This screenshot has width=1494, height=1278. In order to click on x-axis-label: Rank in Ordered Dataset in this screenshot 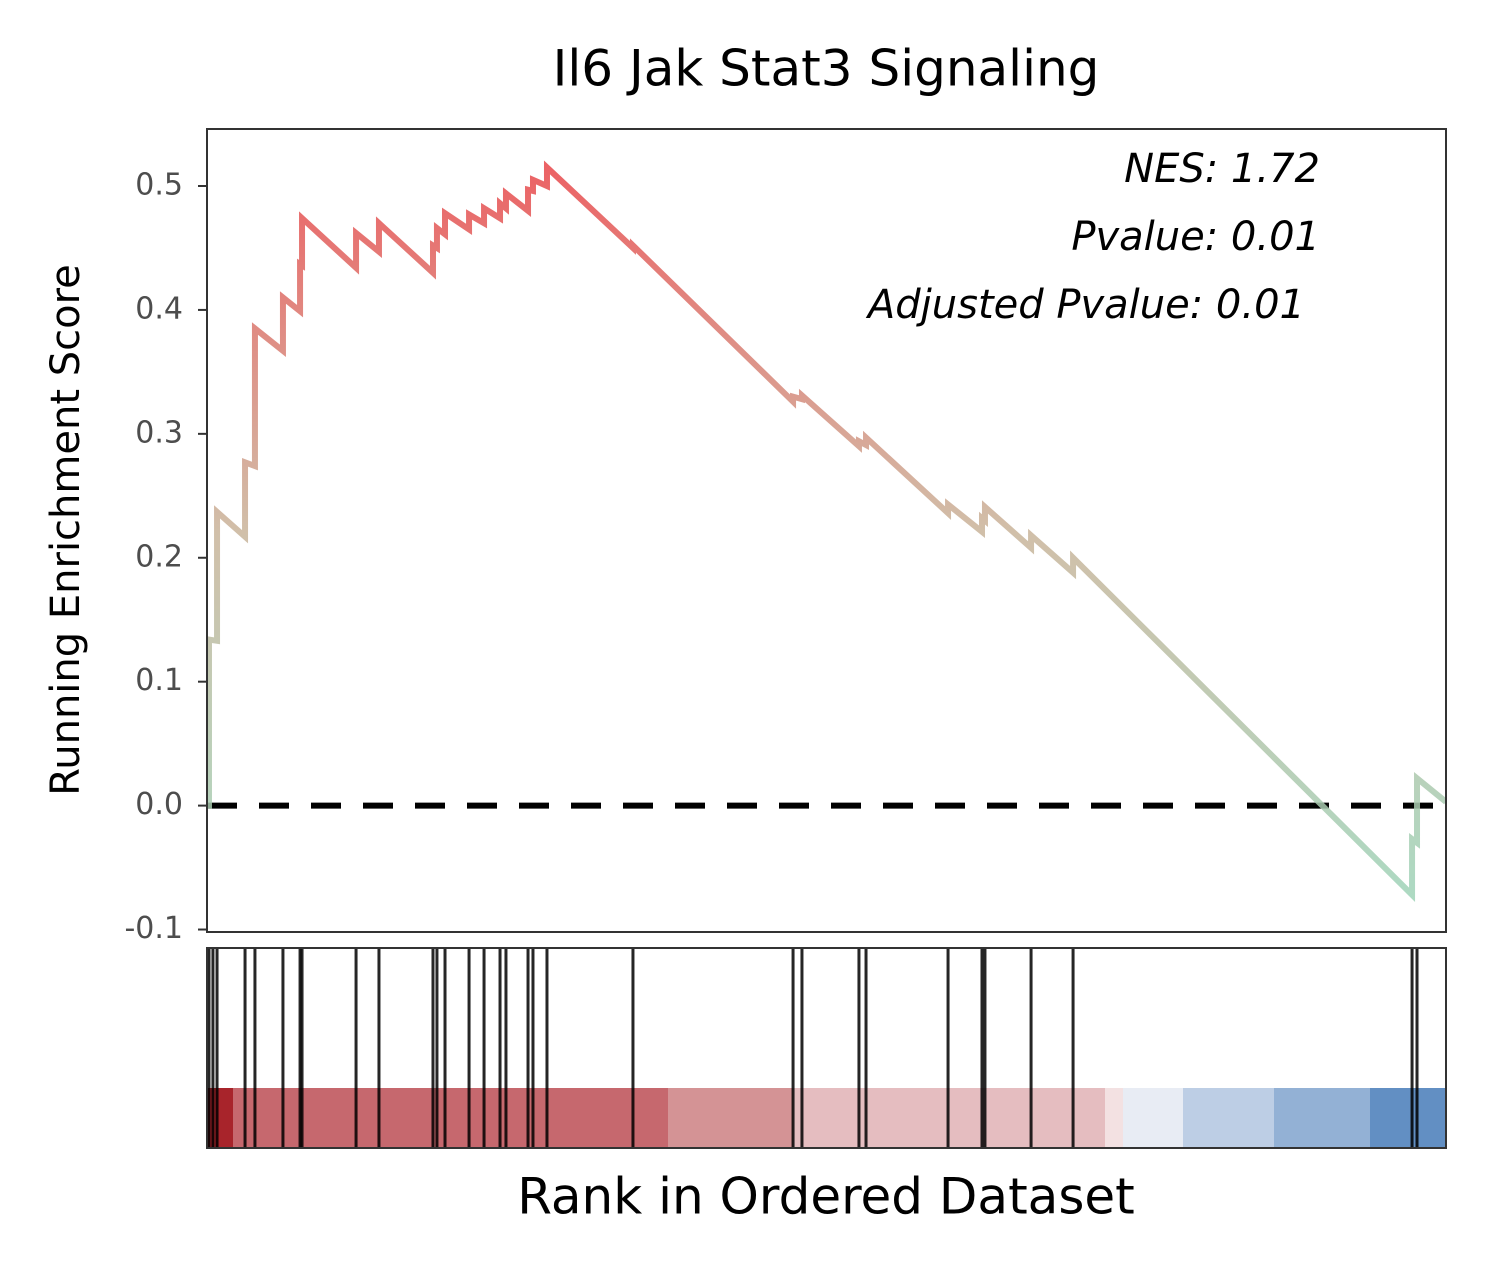, I will do `click(825, 1197)`.